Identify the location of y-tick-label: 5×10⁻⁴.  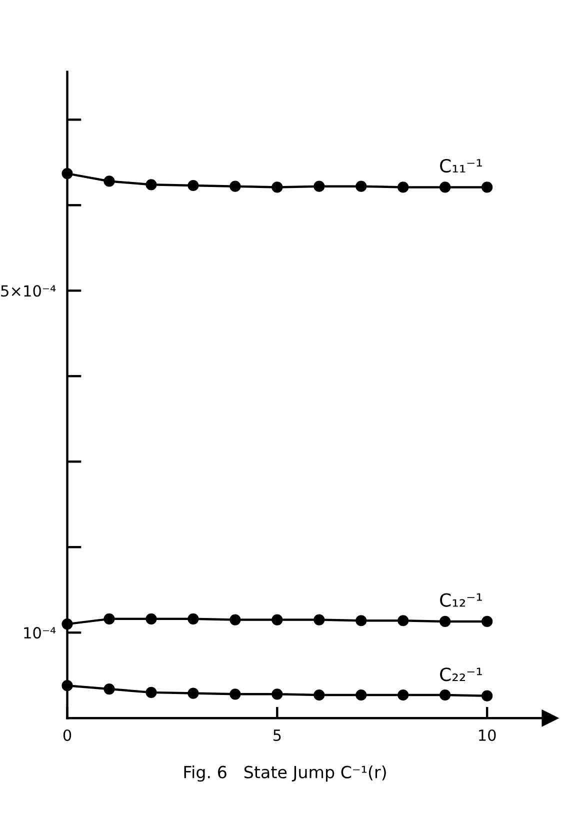
(28, 291).